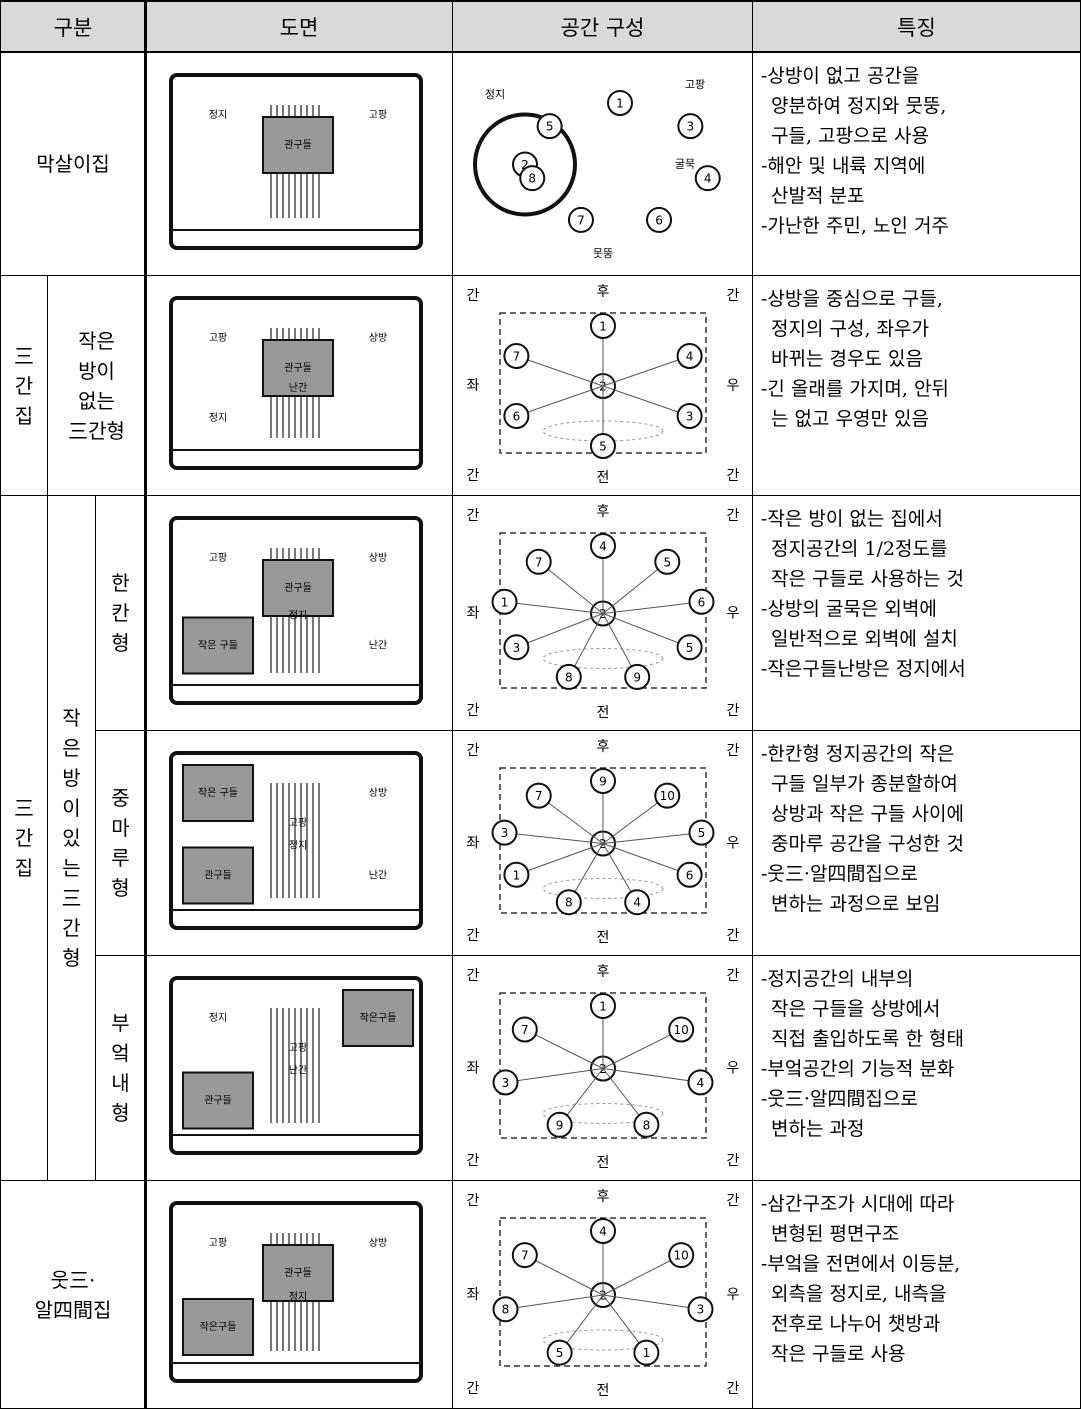 Image resolution: width=1081 pixels, height=1409 pixels. Describe the element at coordinates (560, 1125) in the screenshot. I see `diagram-node-label: 9` at that location.